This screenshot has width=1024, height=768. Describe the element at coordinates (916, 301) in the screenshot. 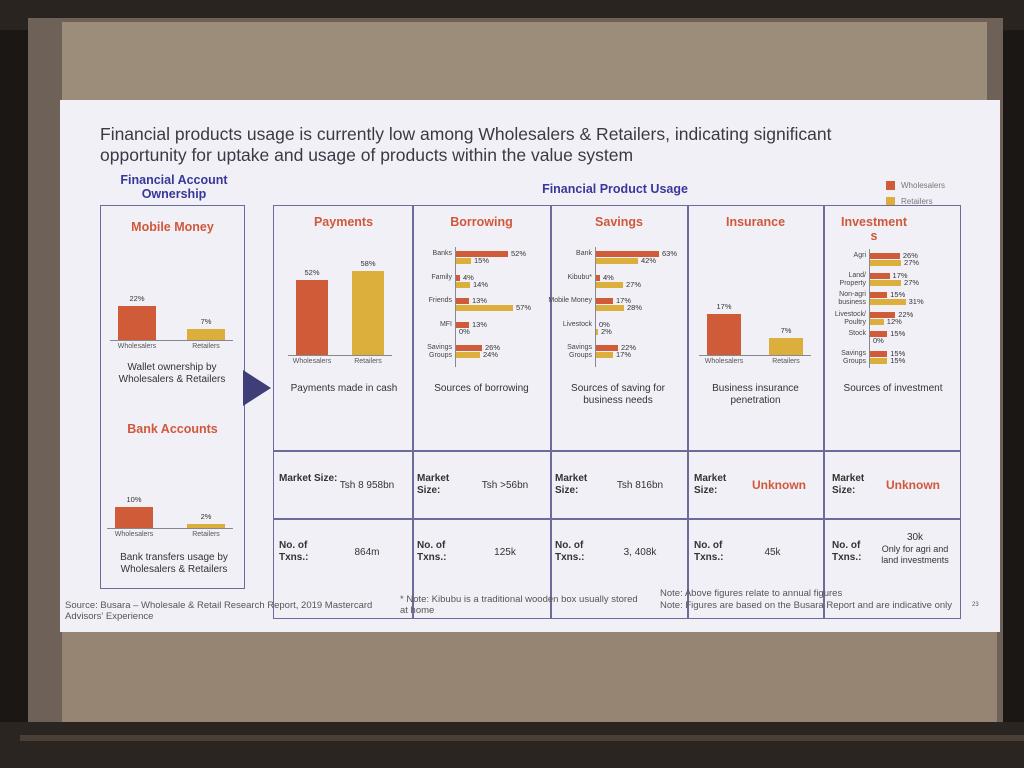

I see `investments-label-non-agri-business-retailers: 31%` at that location.